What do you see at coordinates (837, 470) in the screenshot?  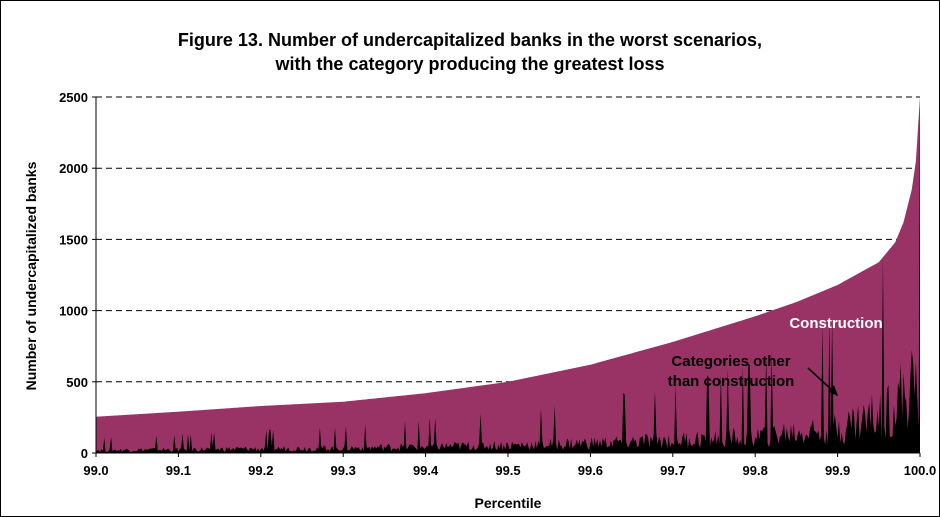 I see `x-tick-label-9: 99.9` at bounding box center [837, 470].